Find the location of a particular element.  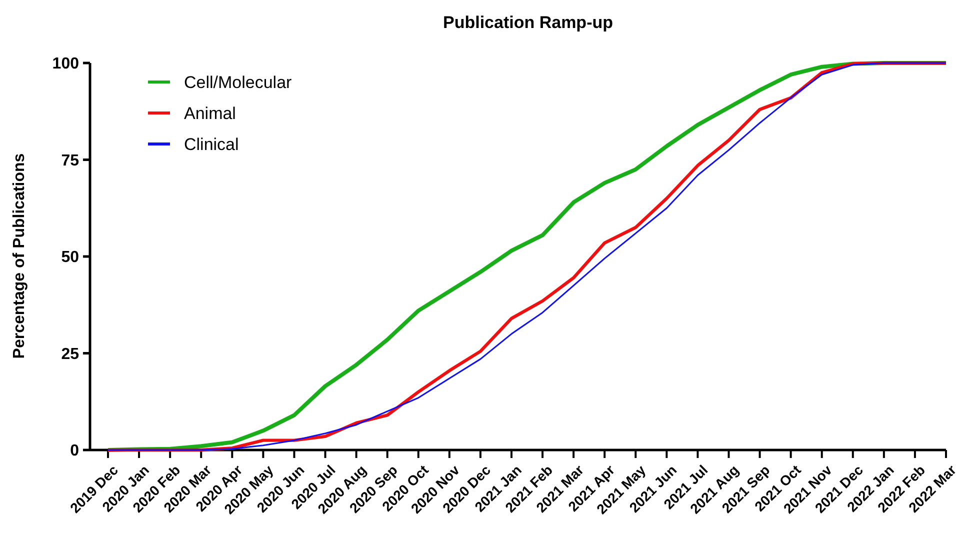

legend-label: Clinical is located at coordinates (211, 144).